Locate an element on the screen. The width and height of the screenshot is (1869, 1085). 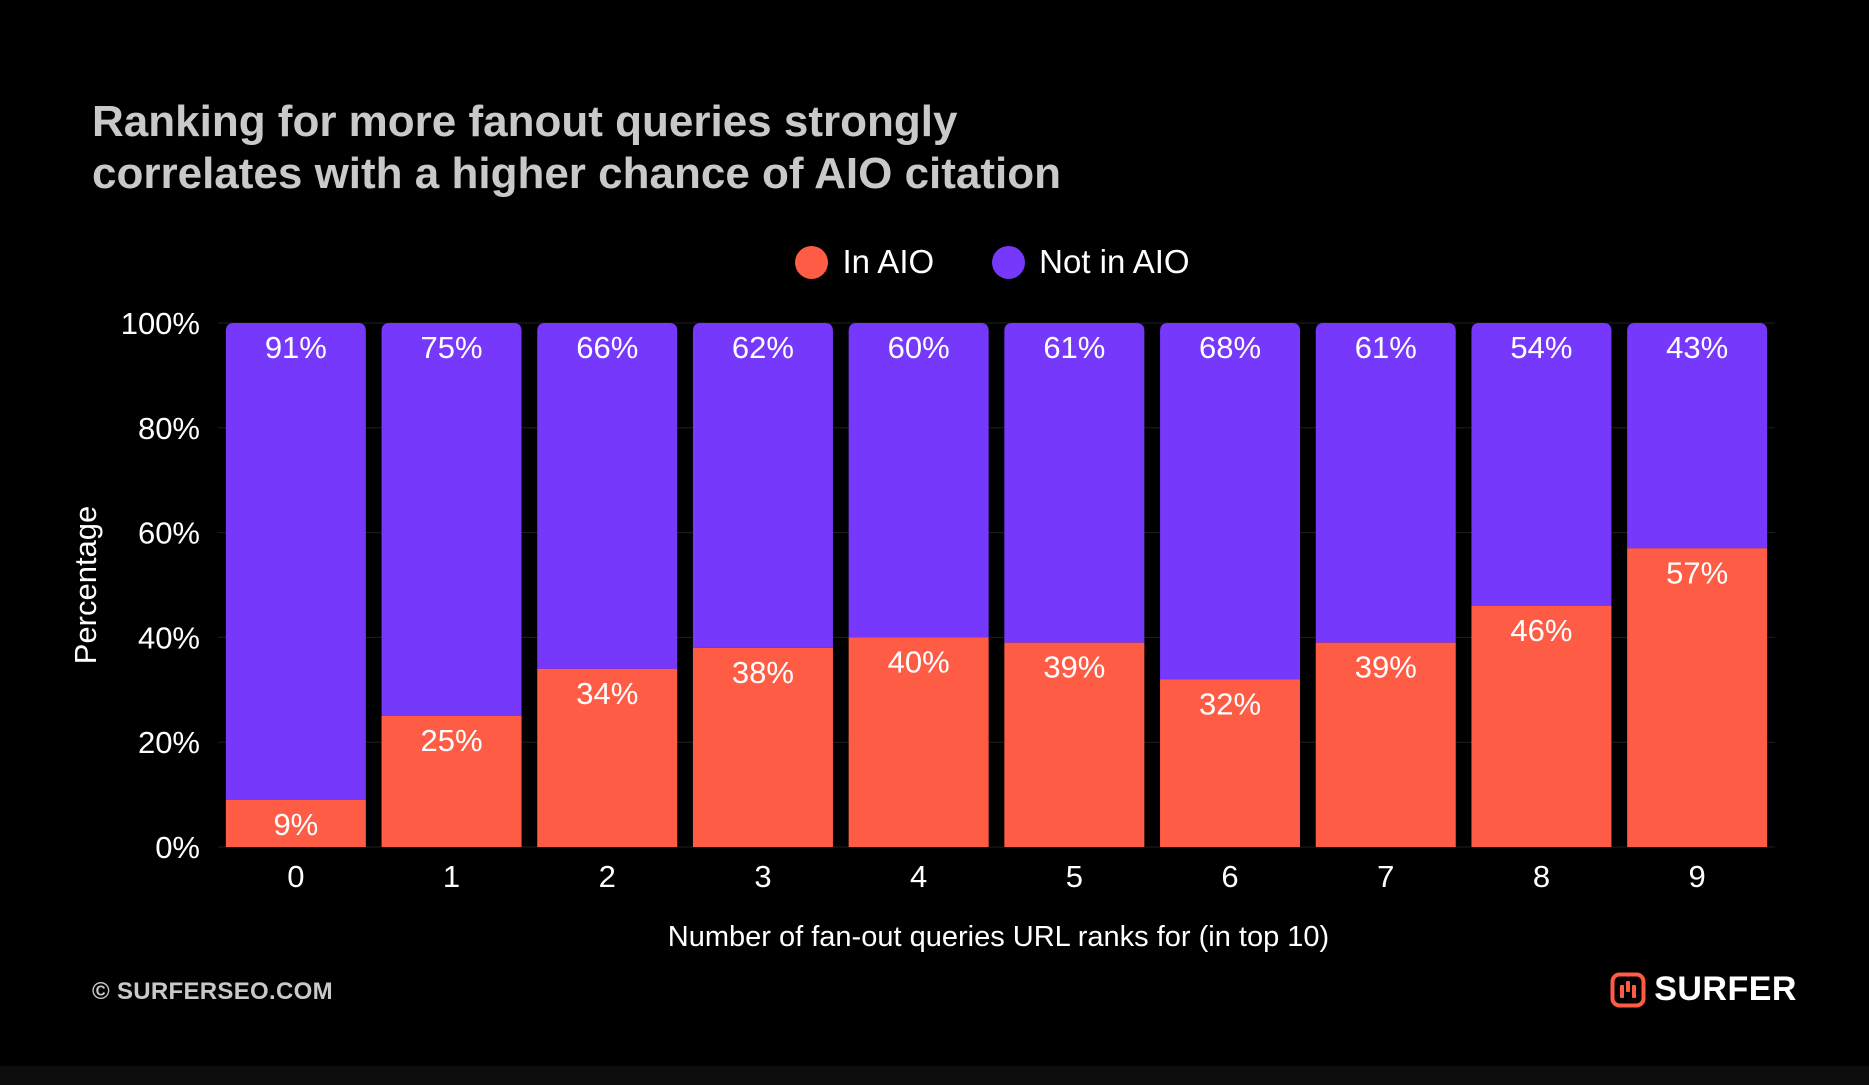
brand-logo: SURFER is located at coordinates (1703, 989).